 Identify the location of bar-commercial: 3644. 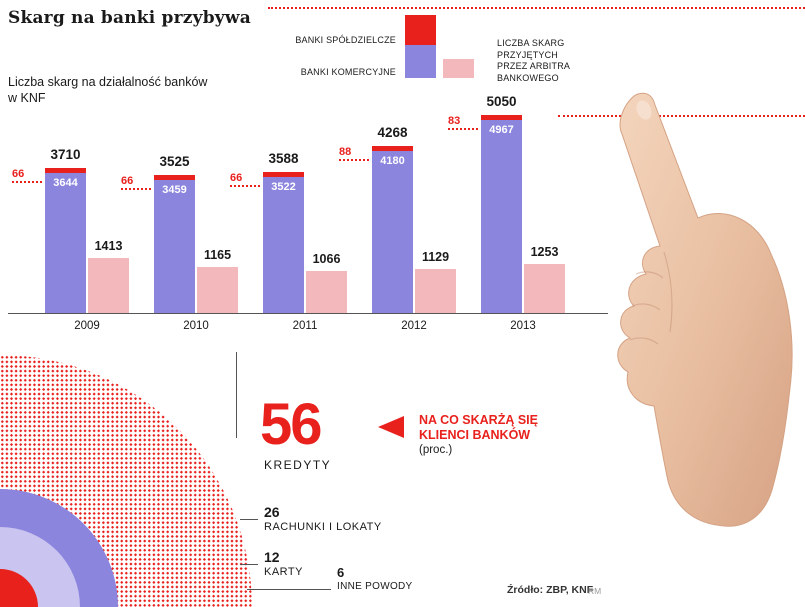
(65, 240).